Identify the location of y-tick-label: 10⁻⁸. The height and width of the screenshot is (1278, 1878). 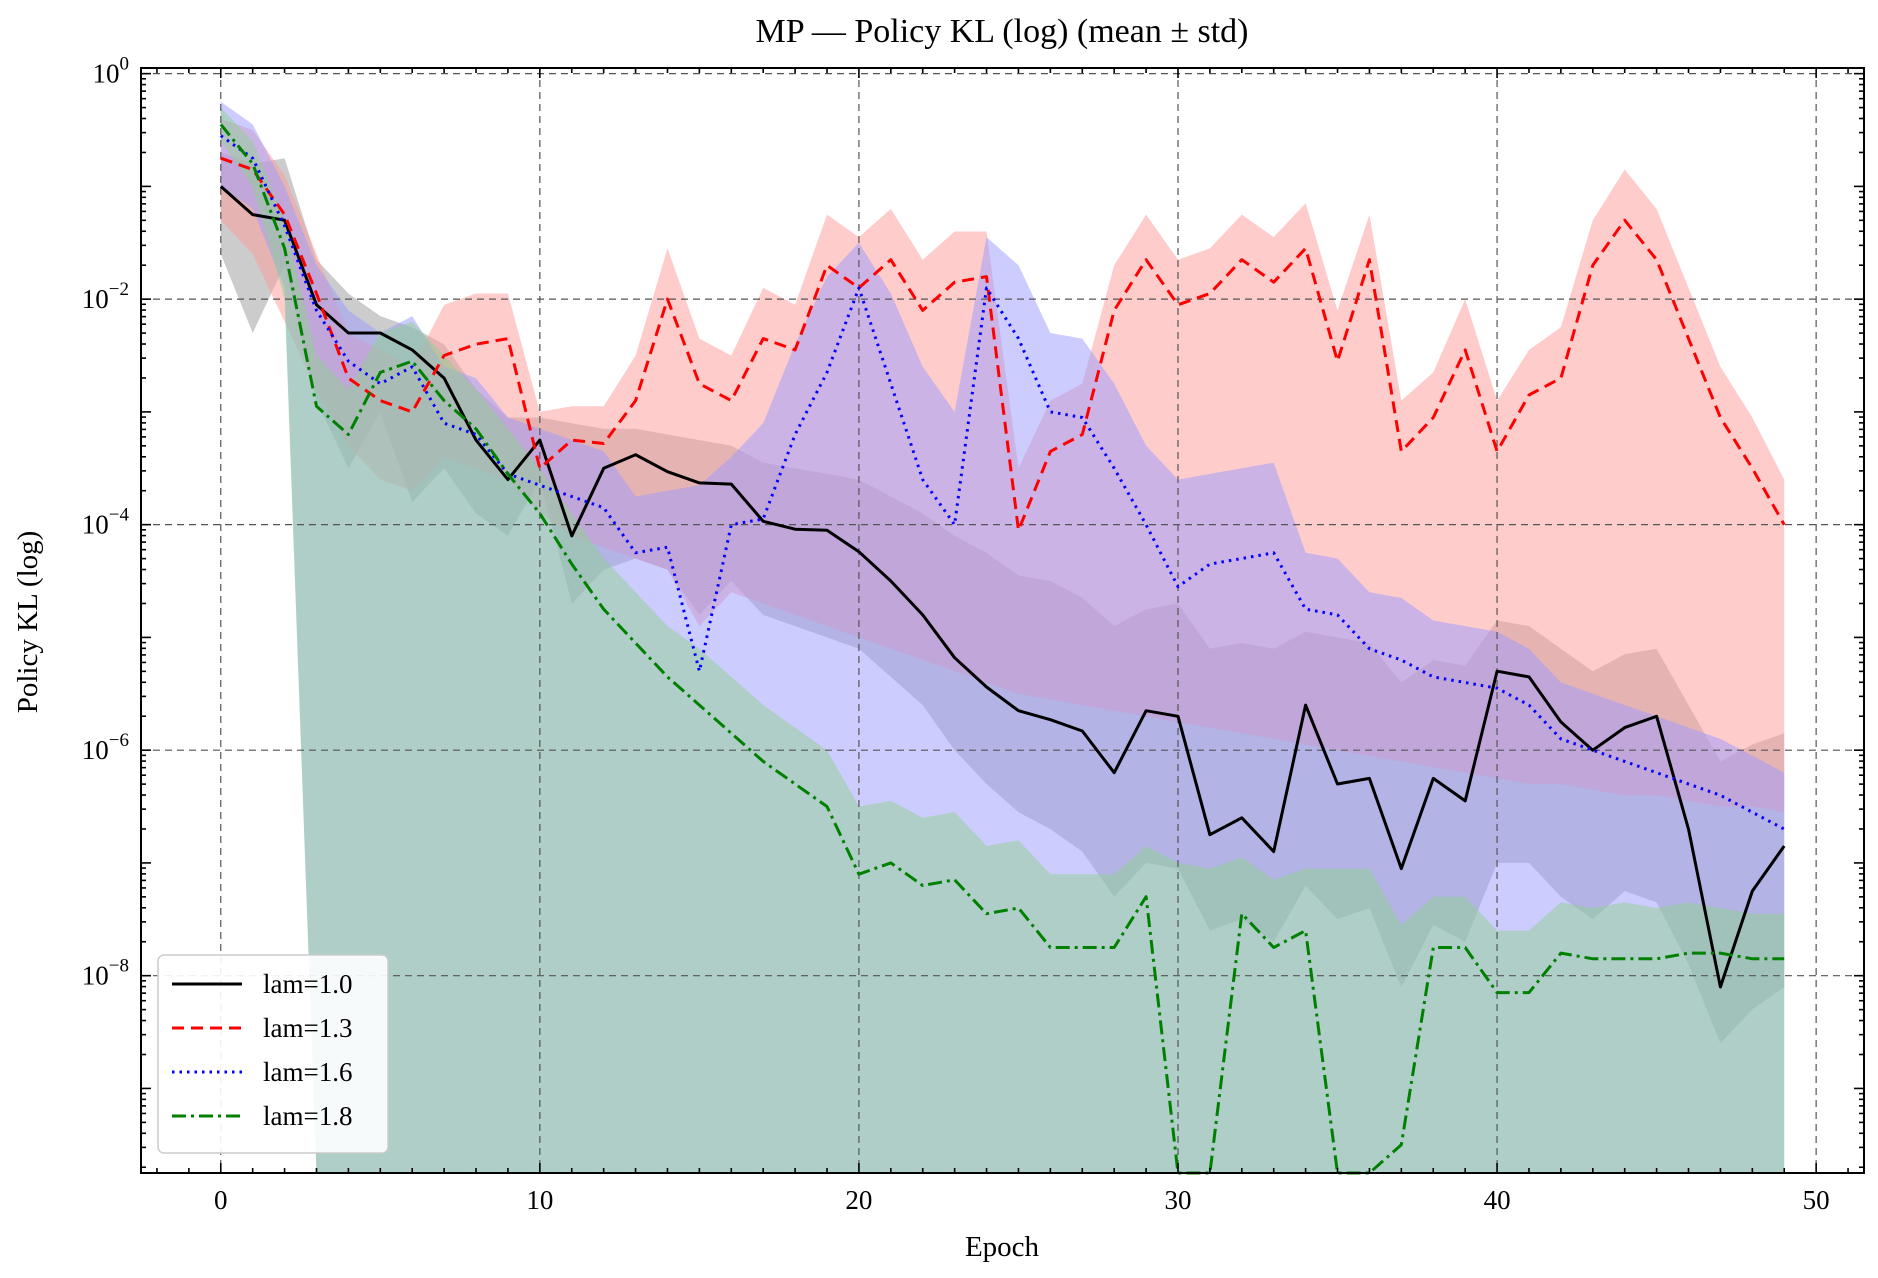
(105, 973).